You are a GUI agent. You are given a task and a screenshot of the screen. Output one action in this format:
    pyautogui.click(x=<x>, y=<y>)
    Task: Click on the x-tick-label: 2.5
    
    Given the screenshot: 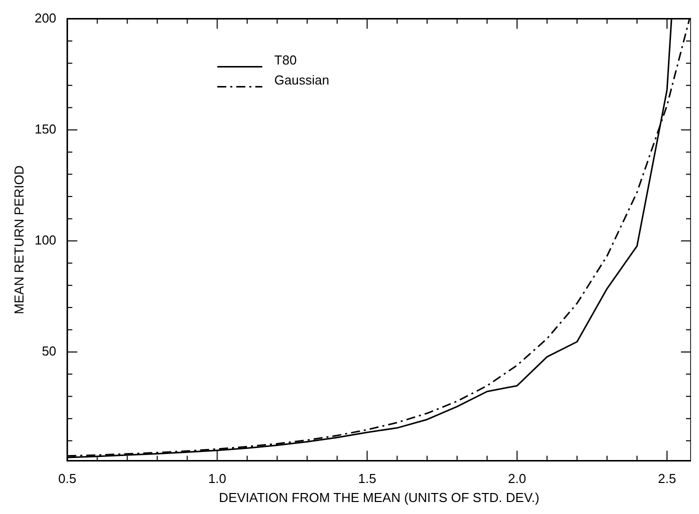 What is the action you would take?
    pyautogui.click(x=667, y=478)
    